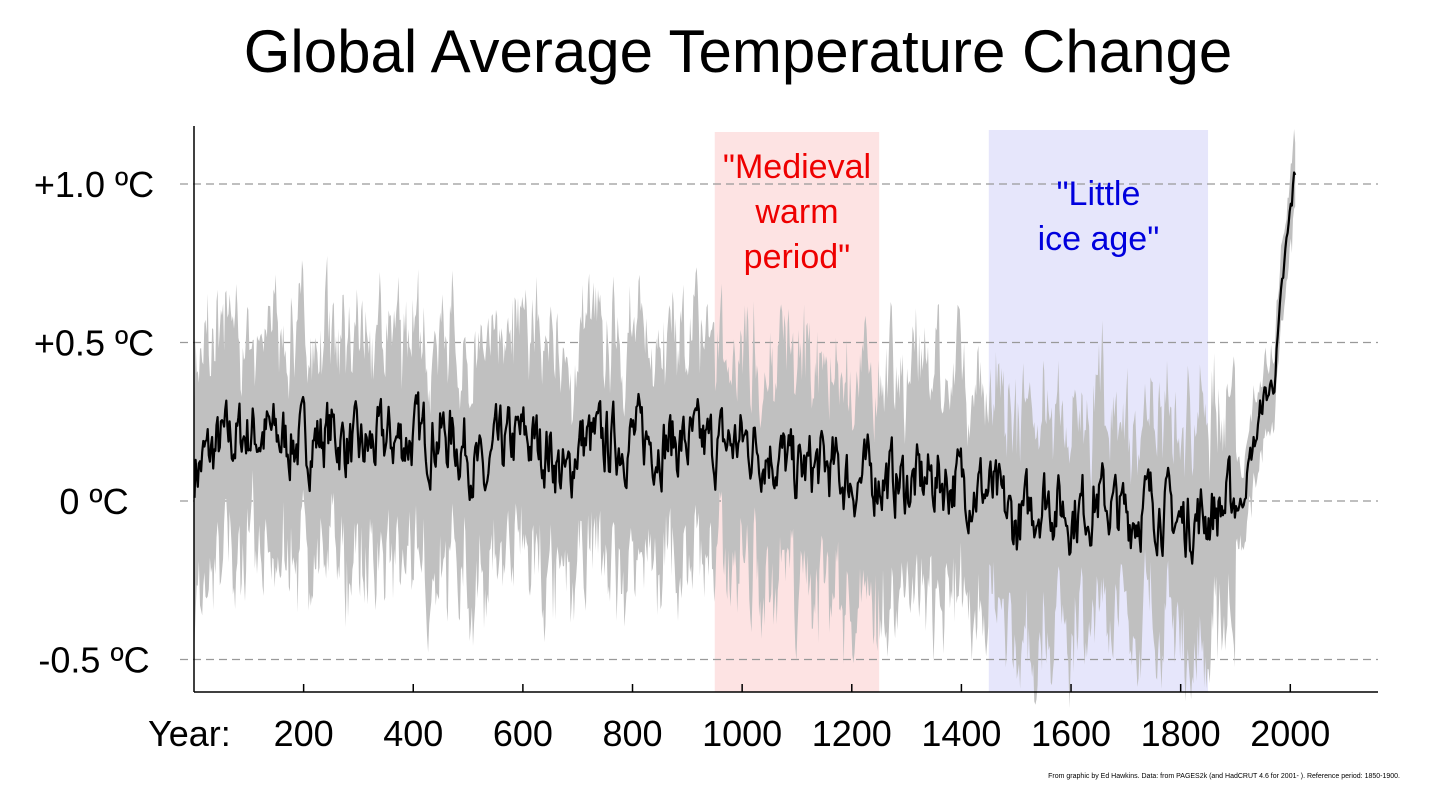 The height and width of the screenshot is (805, 1434). Describe the element at coordinates (738, 51) in the screenshot. I see `chart-title: Global Average Temperature Change` at that location.